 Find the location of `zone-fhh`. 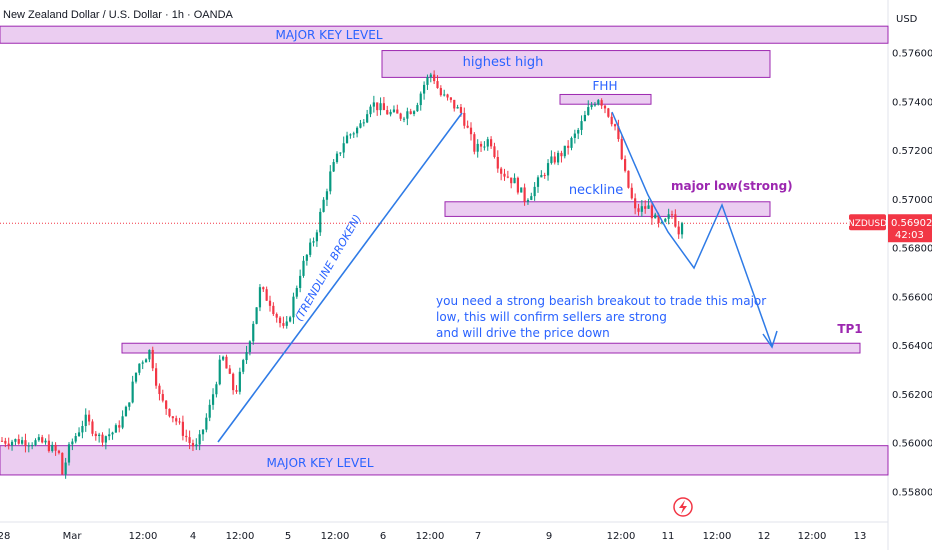

zone-fhh is located at coordinates (605, 99).